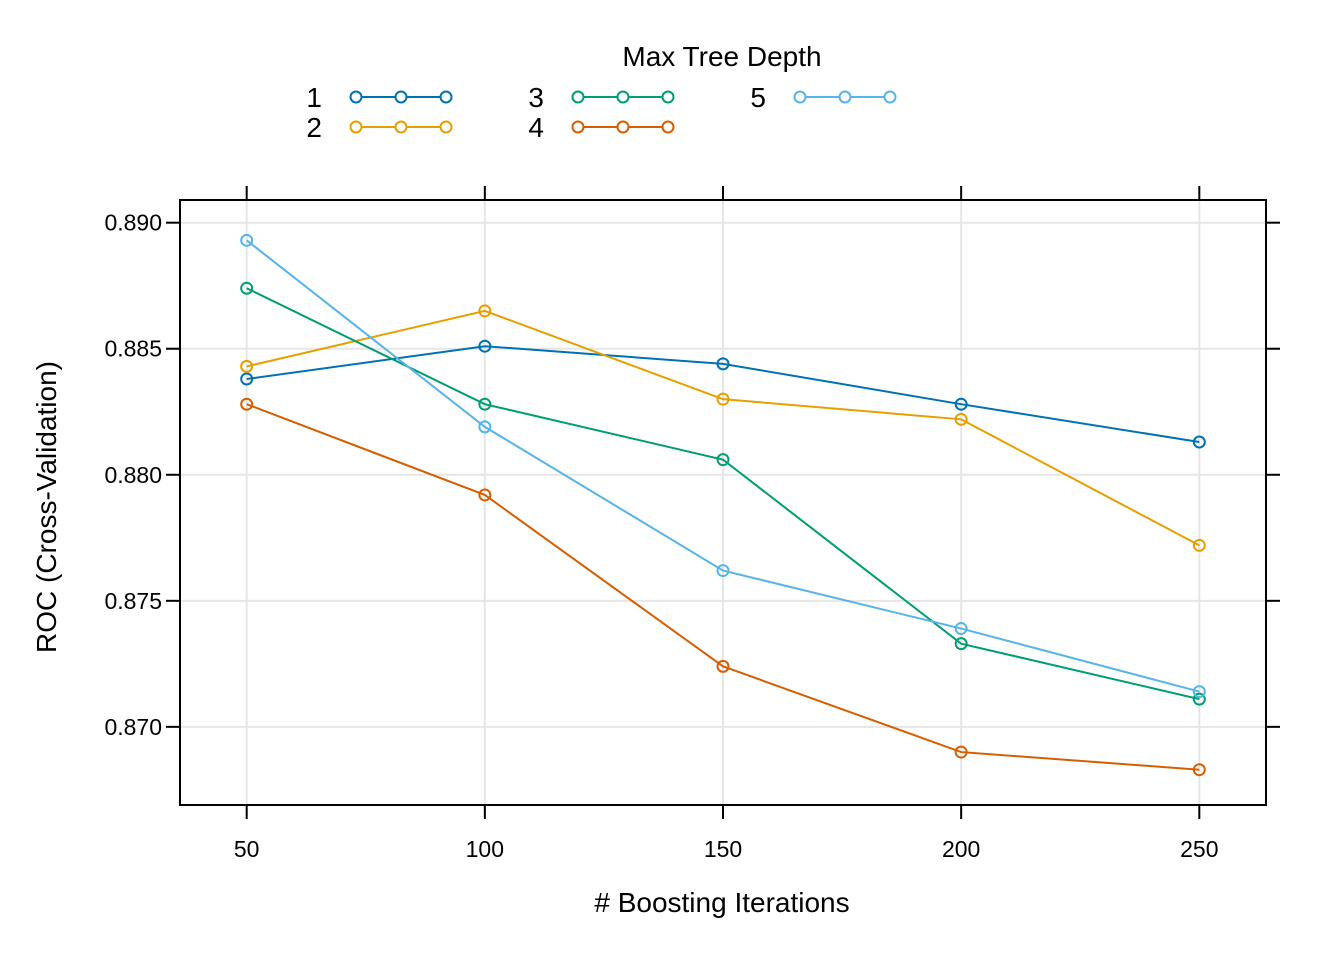  What do you see at coordinates (314, 127) in the screenshot?
I see `legend-label: 2` at bounding box center [314, 127].